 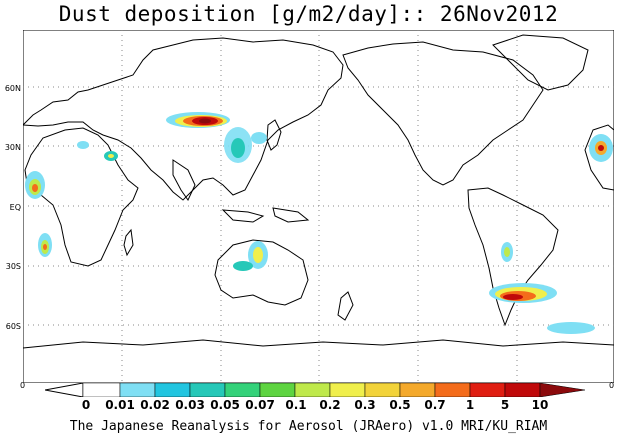 I want to click on lon-label-right: 0, so click(x=612, y=385).